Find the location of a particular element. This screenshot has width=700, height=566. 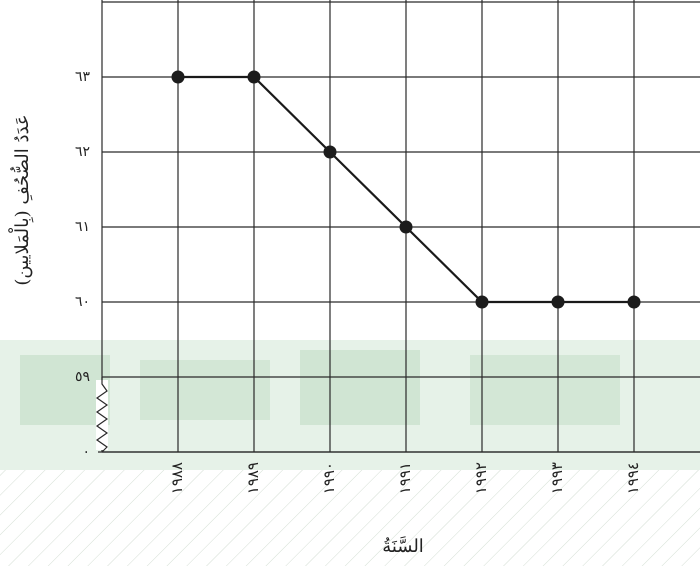

axis-break-zigzag is located at coordinates (102, 415).